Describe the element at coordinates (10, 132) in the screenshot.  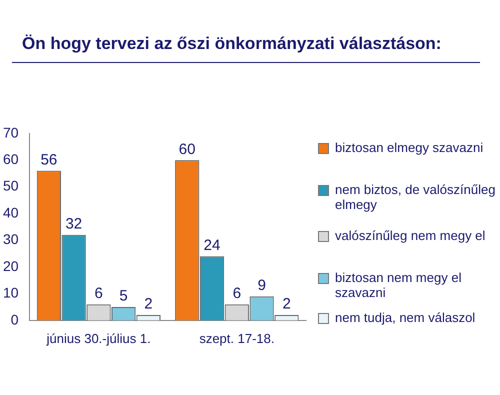
I see `y-tick-label: 70` at that location.